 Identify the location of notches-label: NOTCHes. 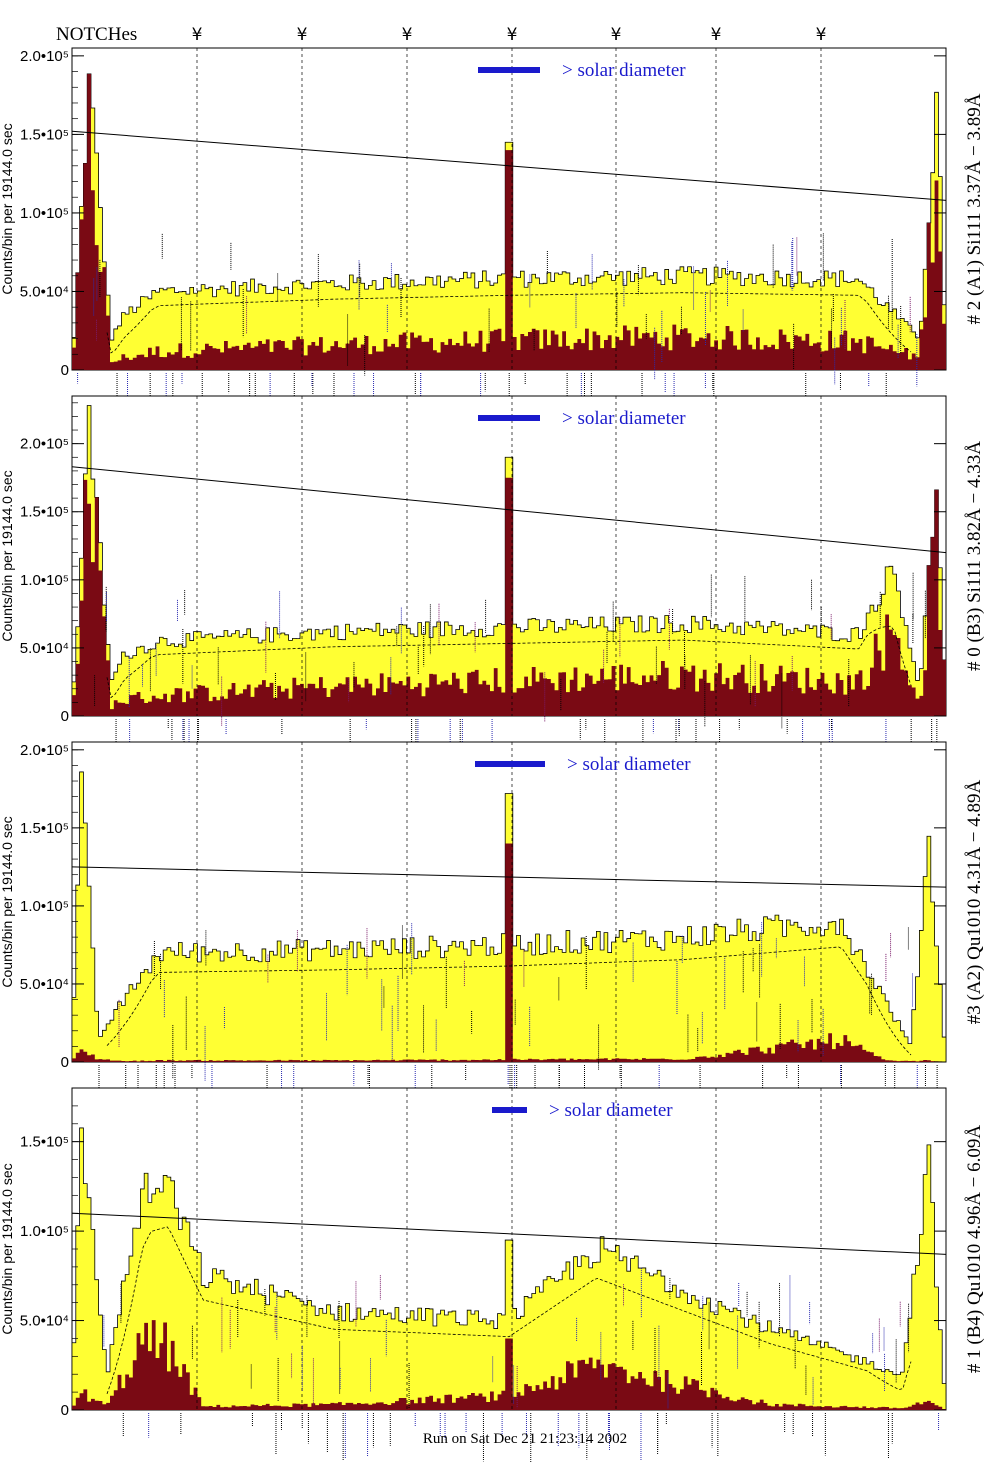
(96, 34).